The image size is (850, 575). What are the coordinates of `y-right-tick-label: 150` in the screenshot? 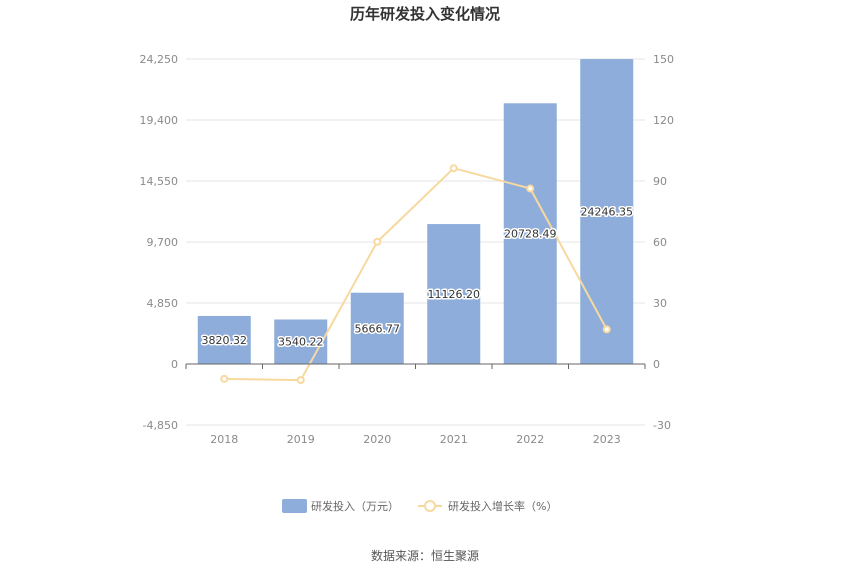 It's located at (663, 59).